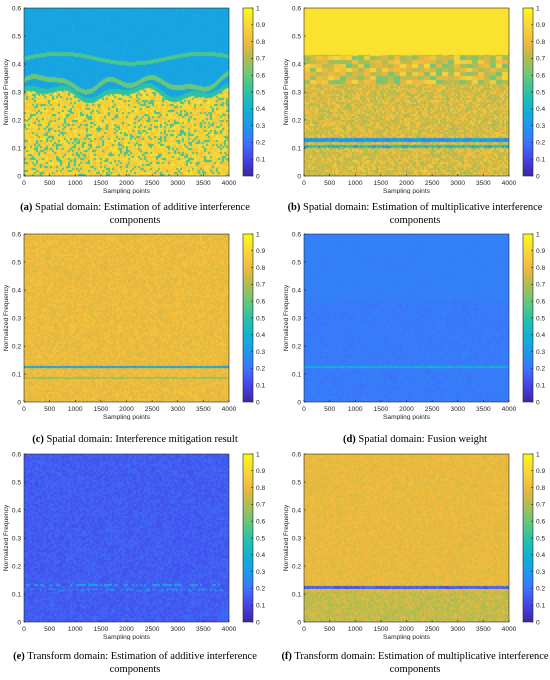 The height and width of the screenshot is (680, 550). I want to click on caption-tag: (f), so click(286, 656).